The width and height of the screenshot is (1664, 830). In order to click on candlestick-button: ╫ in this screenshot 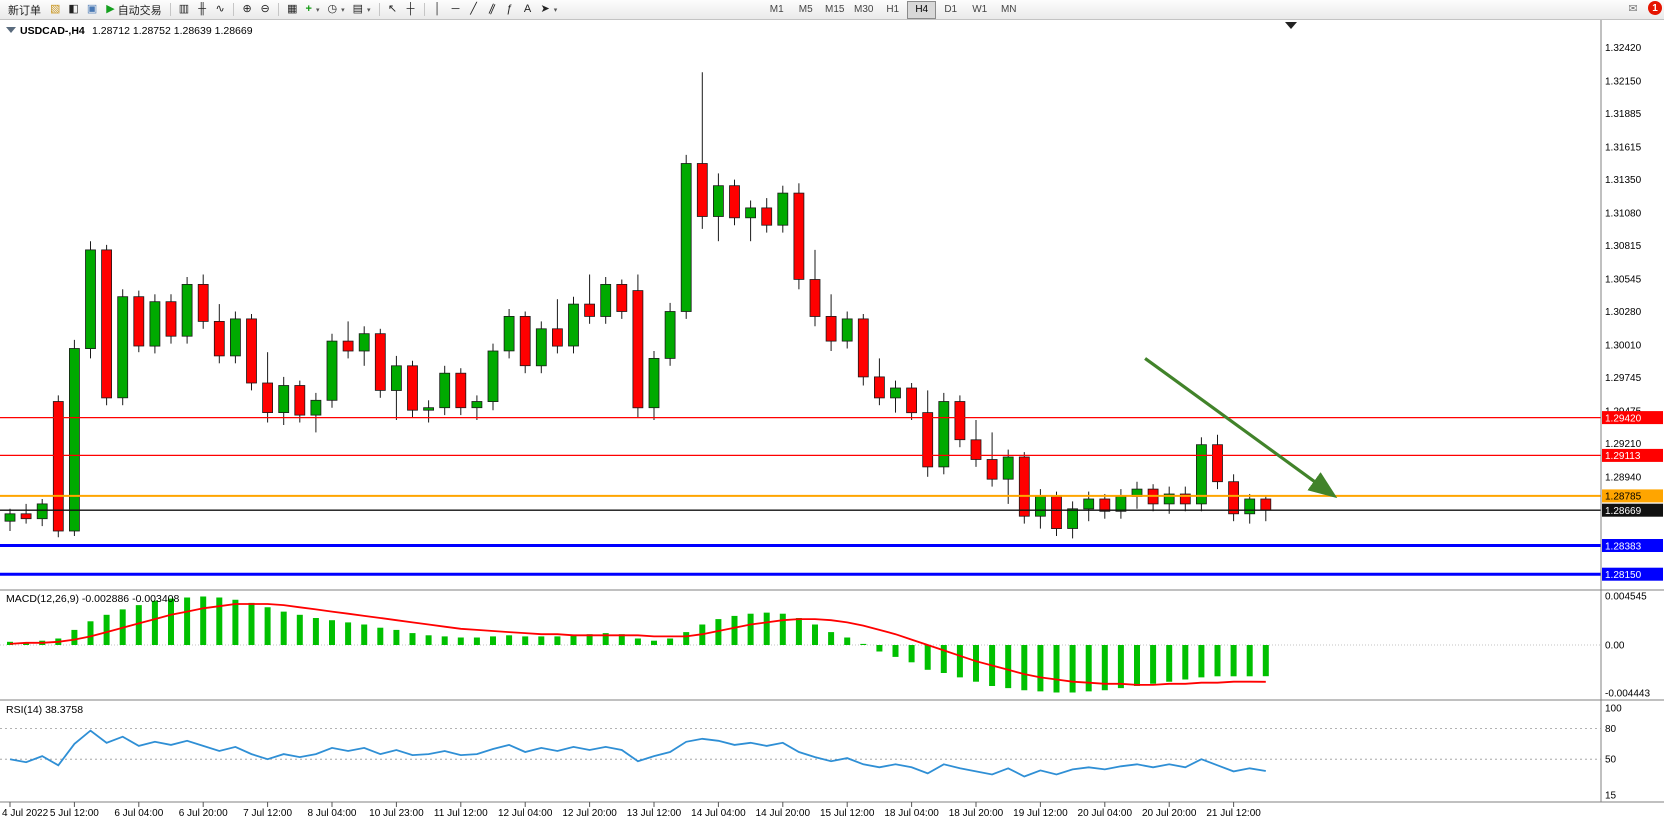, I will do `click(202, 9)`.